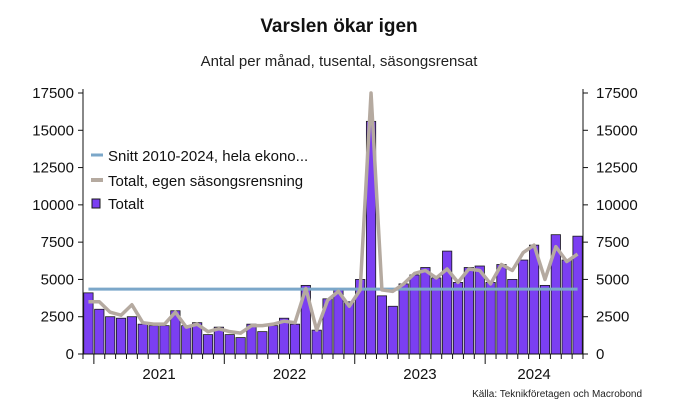 This screenshot has height=418, width=678. What do you see at coordinates (53, 93) in the screenshot?
I see `y-tick-label-left: 17500` at bounding box center [53, 93].